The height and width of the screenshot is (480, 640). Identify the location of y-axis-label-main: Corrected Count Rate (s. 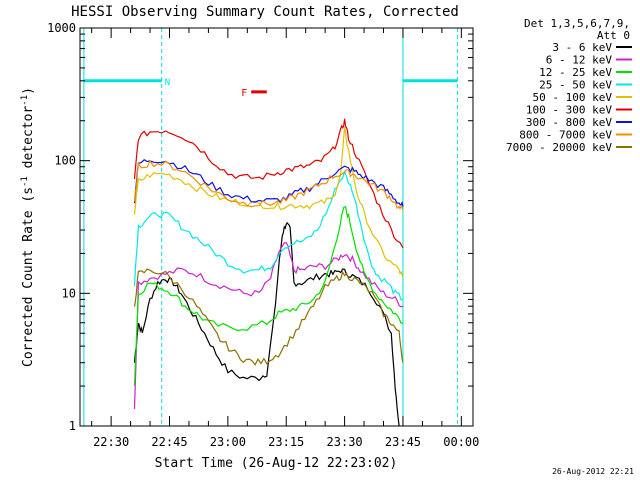
(28, 277).